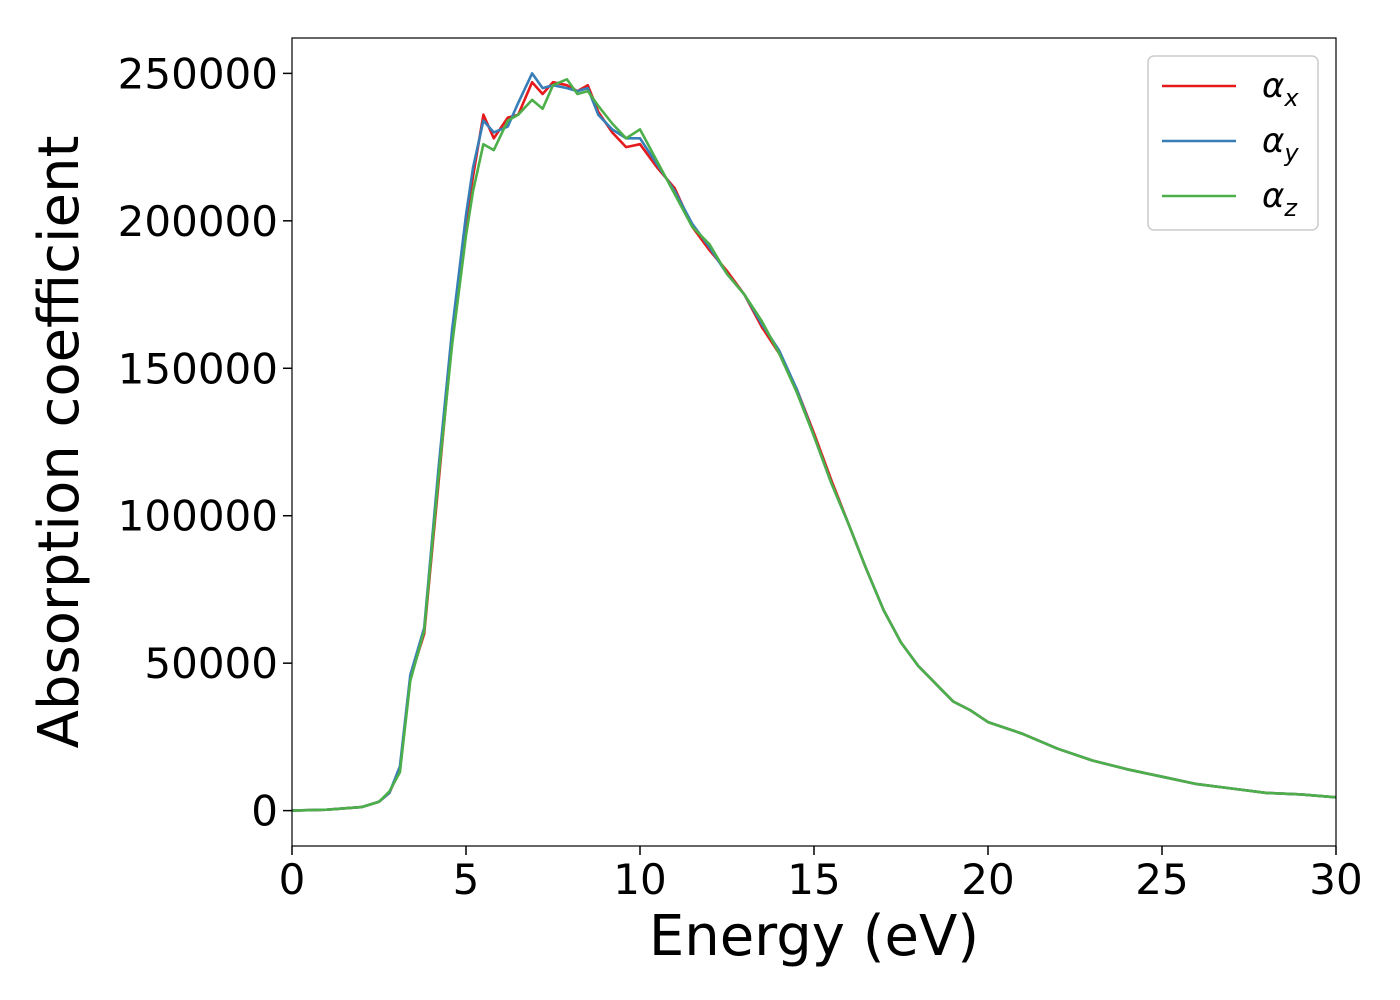 The width and height of the screenshot is (1400, 1000). Describe the element at coordinates (1291, 98) in the screenshot. I see `legend-subscript: x` at that location.